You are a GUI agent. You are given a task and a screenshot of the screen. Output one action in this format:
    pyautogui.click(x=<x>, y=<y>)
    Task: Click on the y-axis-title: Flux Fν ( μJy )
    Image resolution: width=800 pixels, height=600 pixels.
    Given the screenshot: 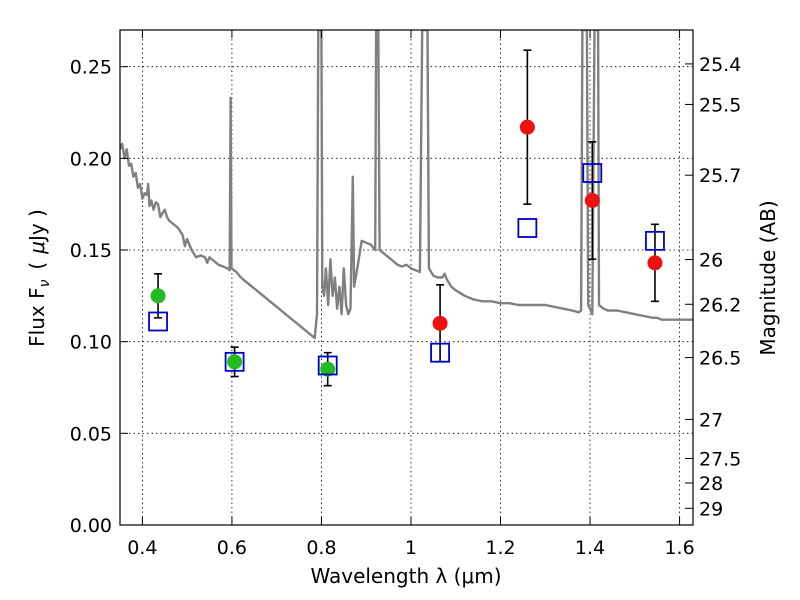 What is the action you would take?
    pyautogui.click(x=39, y=278)
    